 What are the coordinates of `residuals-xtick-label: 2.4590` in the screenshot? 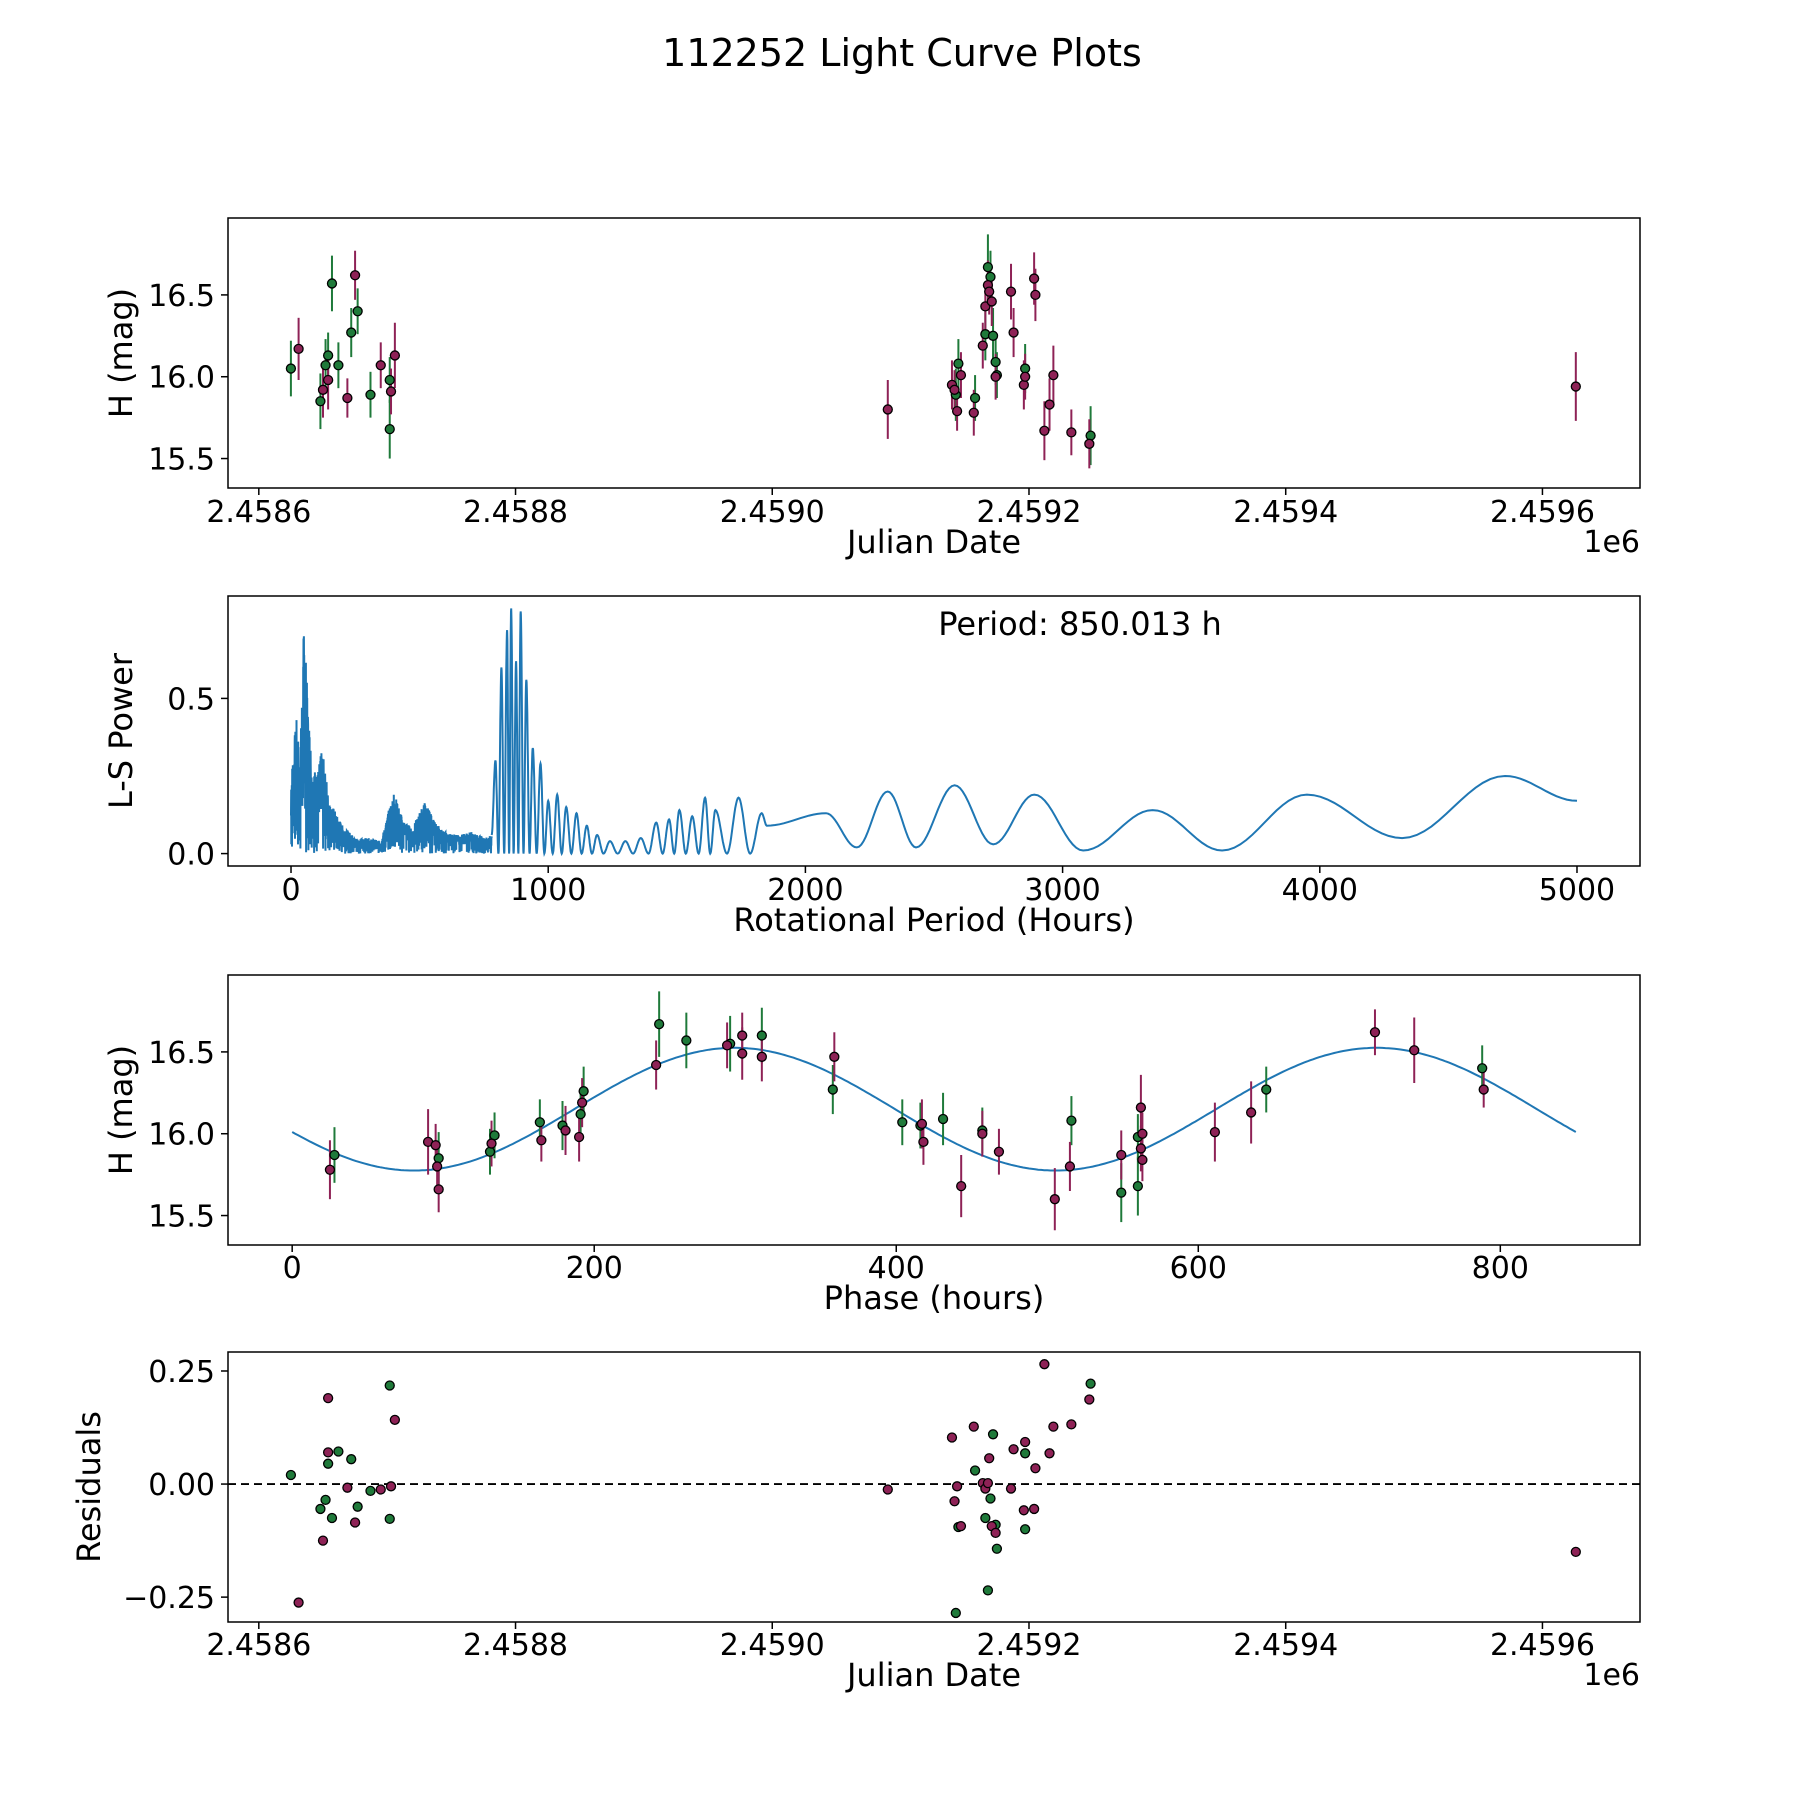 It's located at (772, 1645).